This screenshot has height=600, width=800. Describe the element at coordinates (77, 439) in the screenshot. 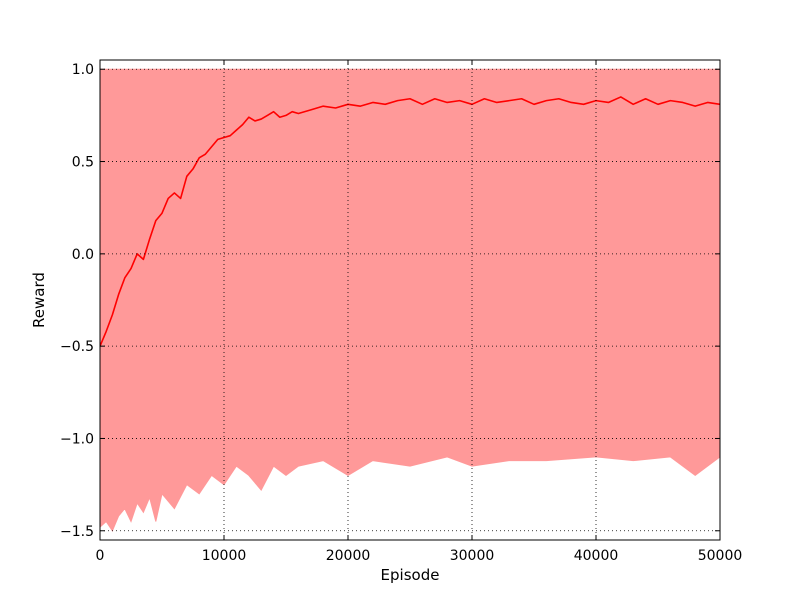

I see `y-tick-label: −1.0` at that location.